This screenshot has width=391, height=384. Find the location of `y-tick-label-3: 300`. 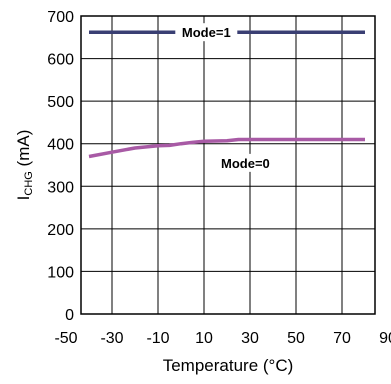

y-tick-label-3: 300 is located at coordinates (60, 187).